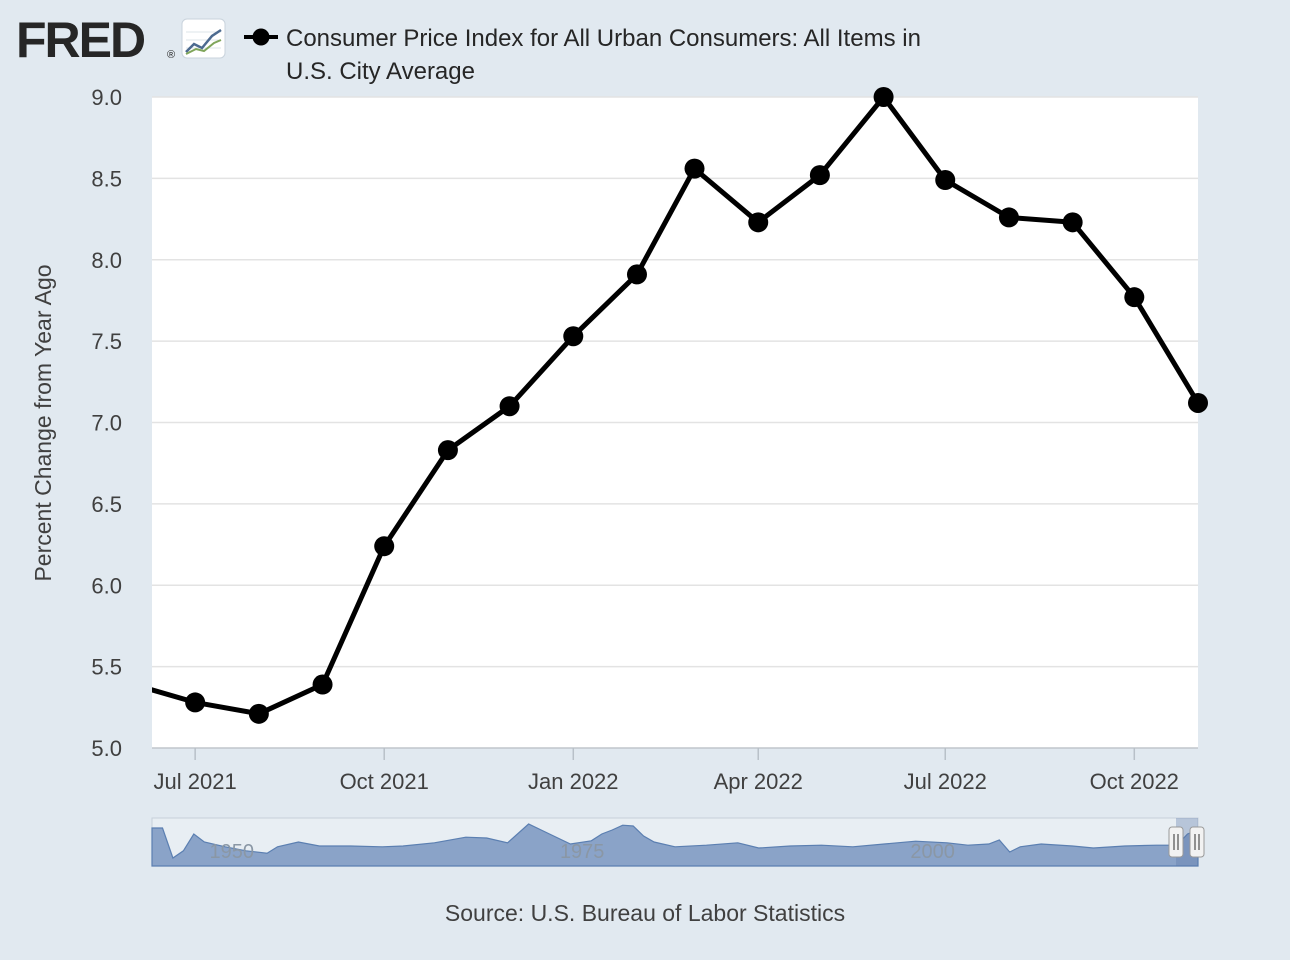 This screenshot has height=960, width=1290. I want to click on y-axis-label: Percent Change from Year Ago, so click(43, 422).